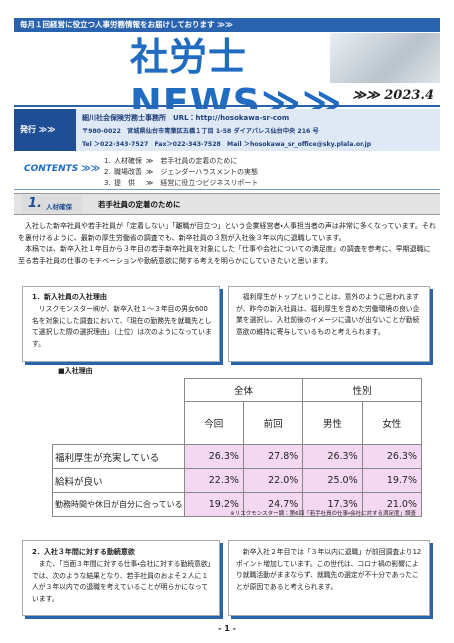 The image size is (454, 643). What do you see at coordinates (202, 172) in the screenshot?
I see `item-topic: ≫ ジェンダーハラスメントの実態` at bounding box center [202, 172].